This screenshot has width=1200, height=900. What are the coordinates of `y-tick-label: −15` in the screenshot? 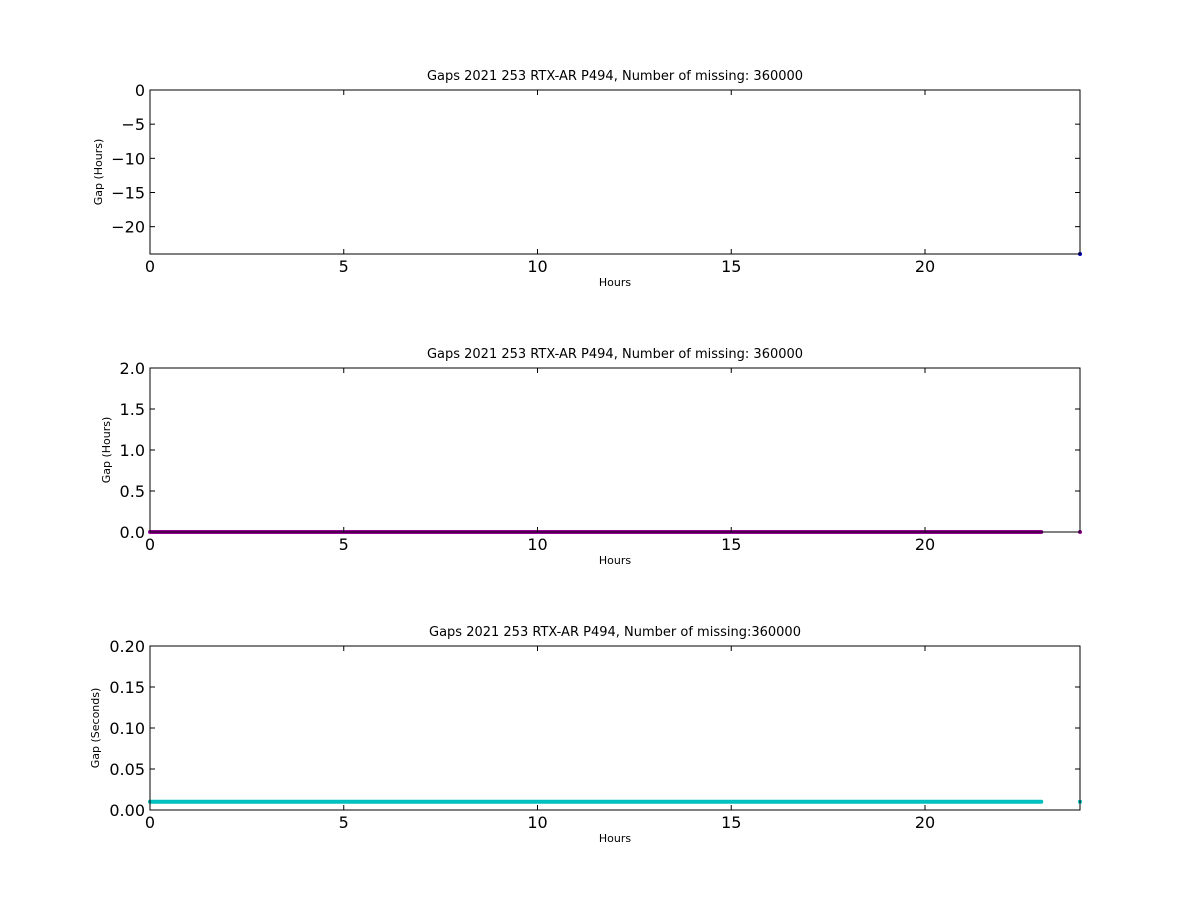 It's located at (128, 193).